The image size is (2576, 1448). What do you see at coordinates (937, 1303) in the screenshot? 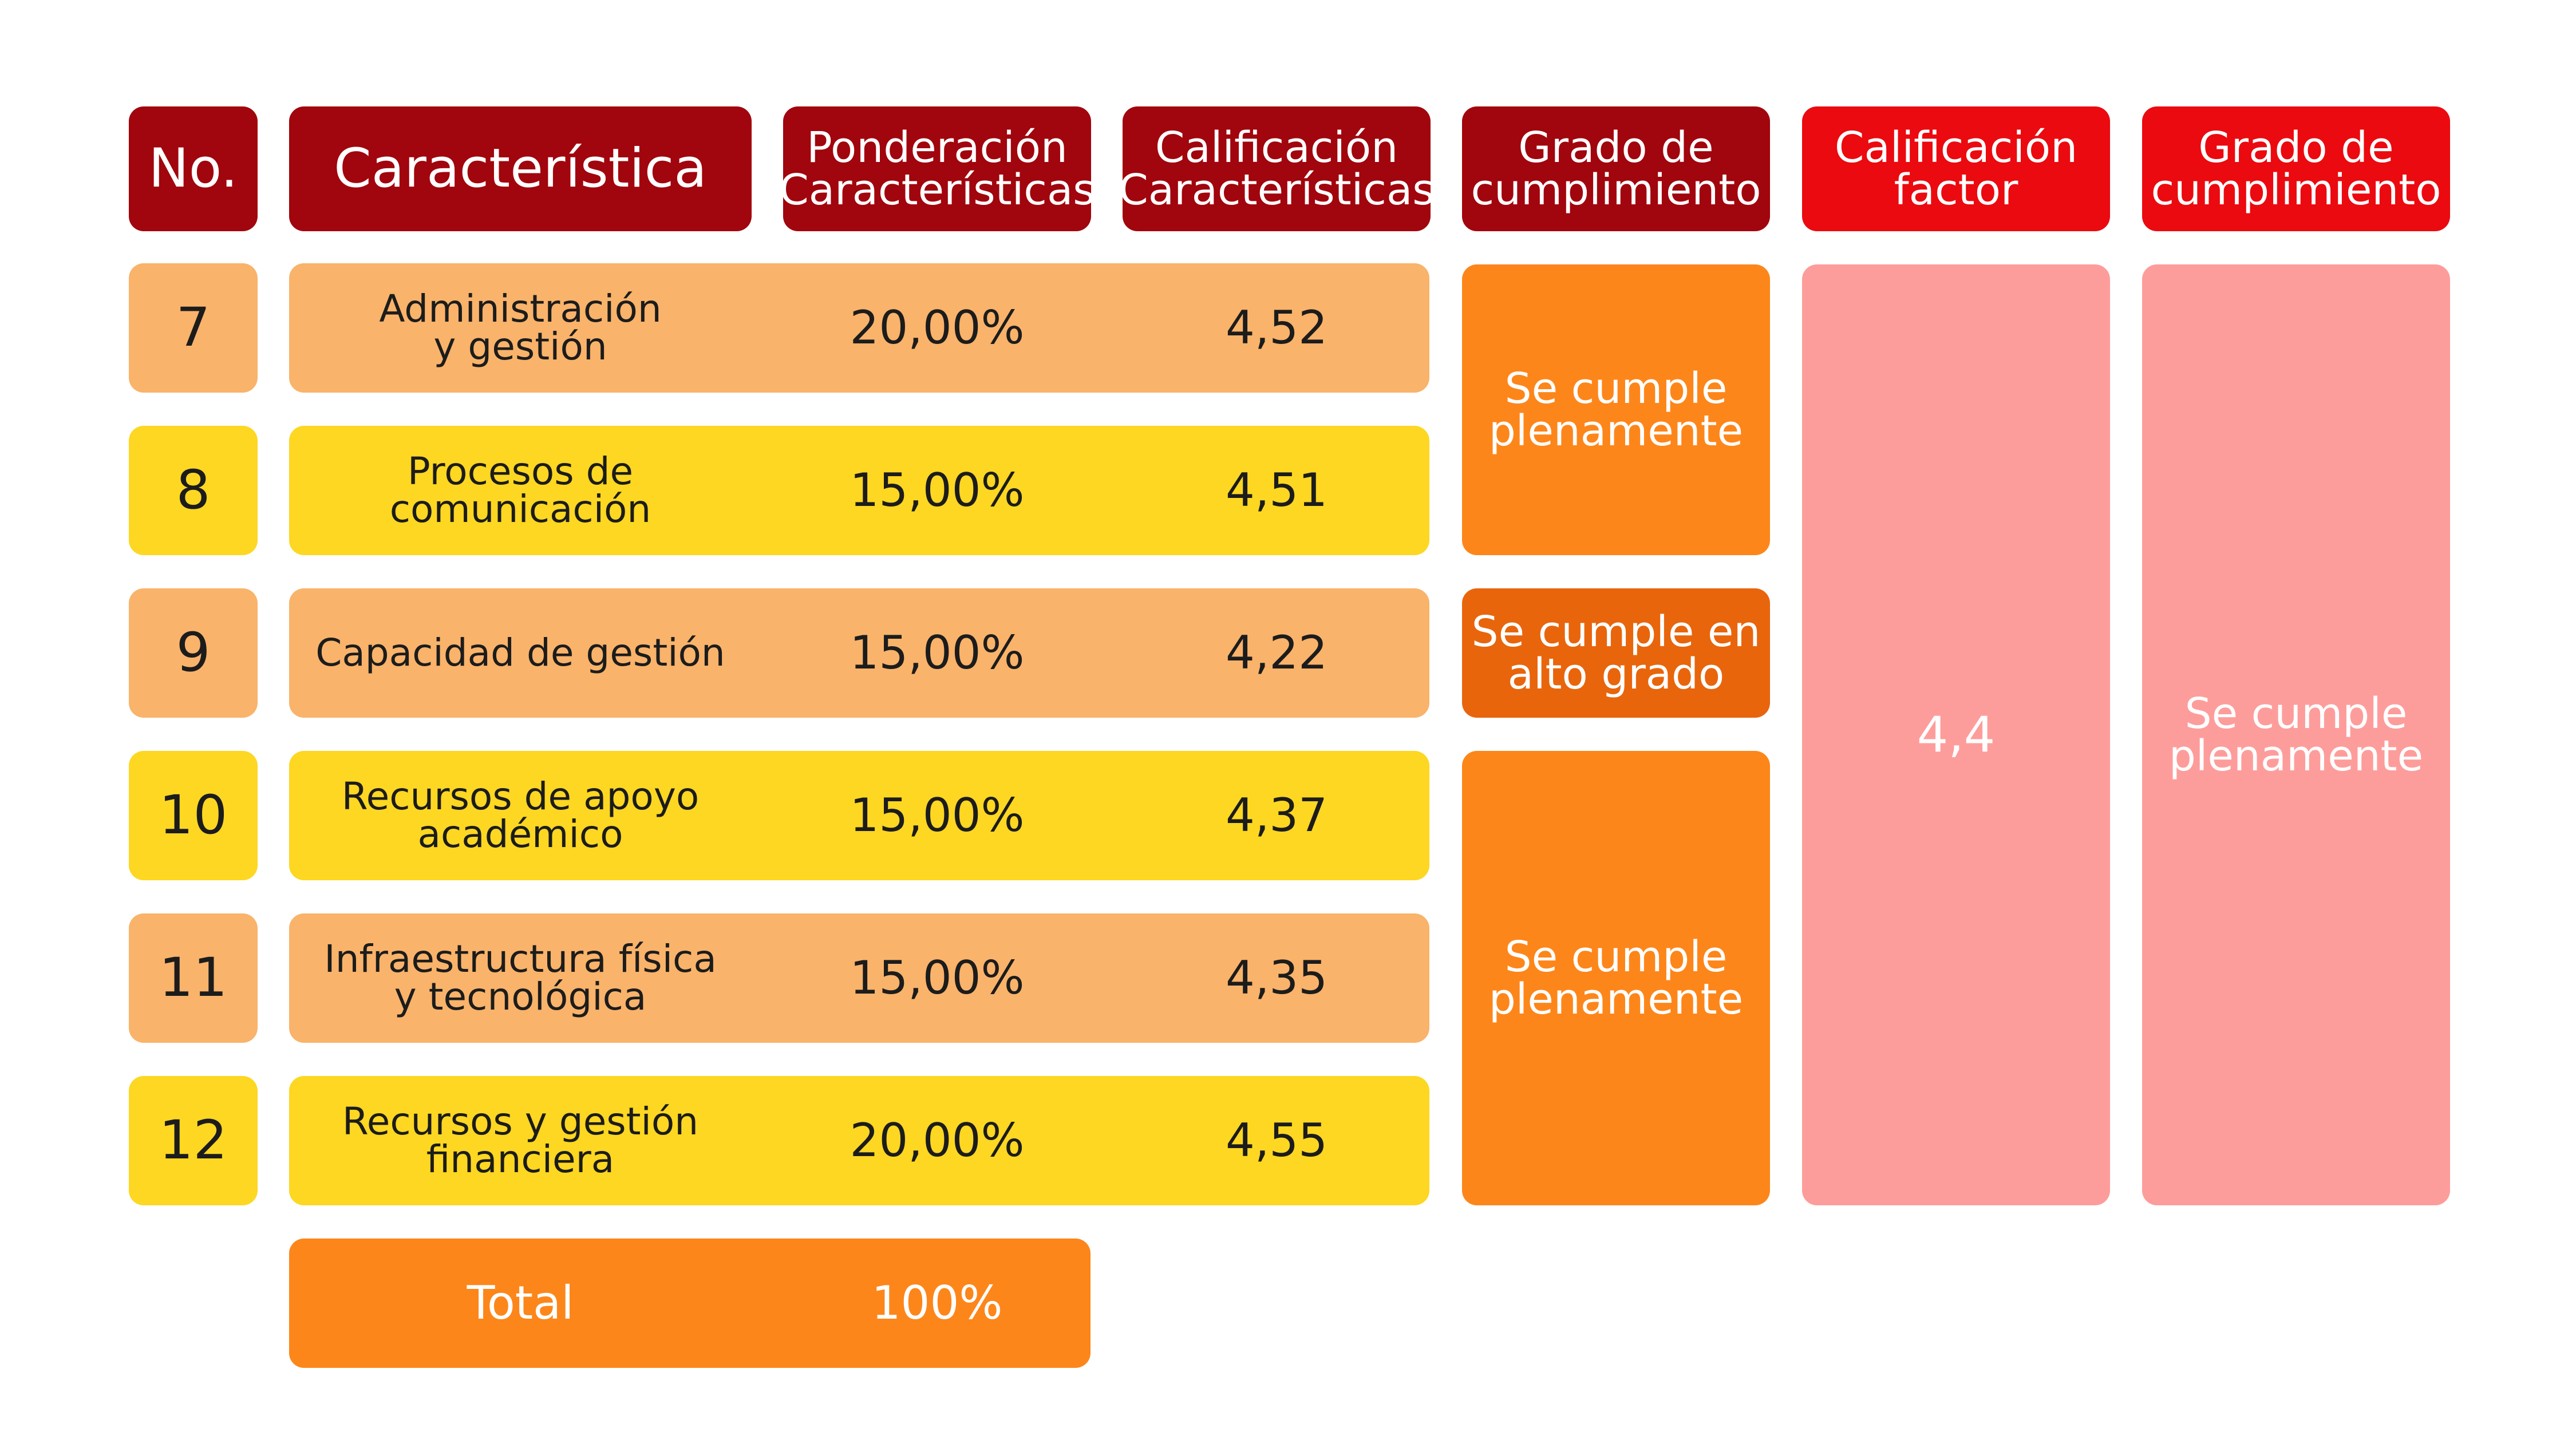
I see `total-value: 100%` at bounding box center [937, 1303].